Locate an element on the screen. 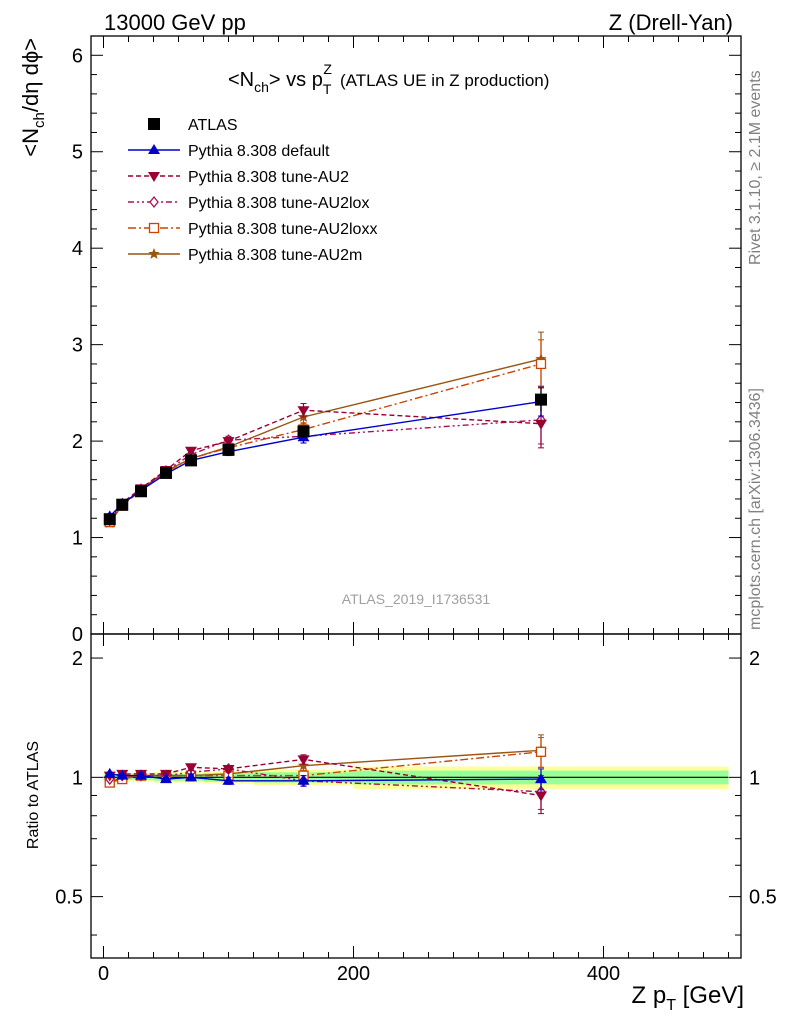 Image resolution: width=786 pixels, height=1024 pixels. ratio-ylabel: Ratio to ATLAS is located at coordinates (33, 795).